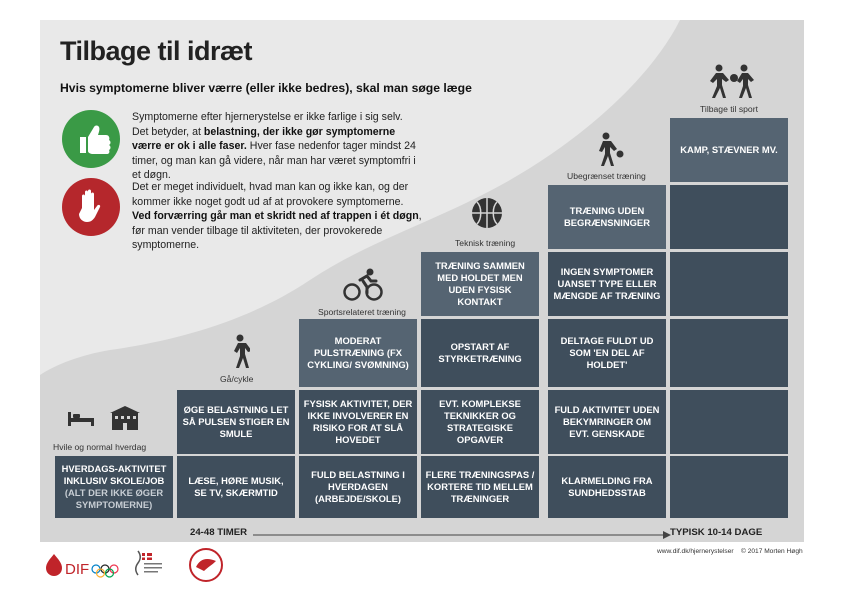 The width and height of the screenshot is (844, 595). I want to click on dribbling-icon, so click(610, 152).